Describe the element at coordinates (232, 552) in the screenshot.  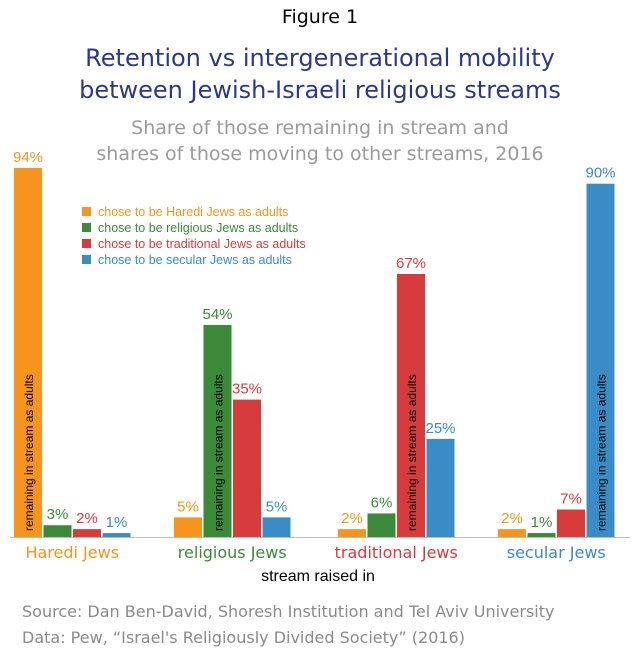
I see `x-tick-label: religious Jews` at that location.